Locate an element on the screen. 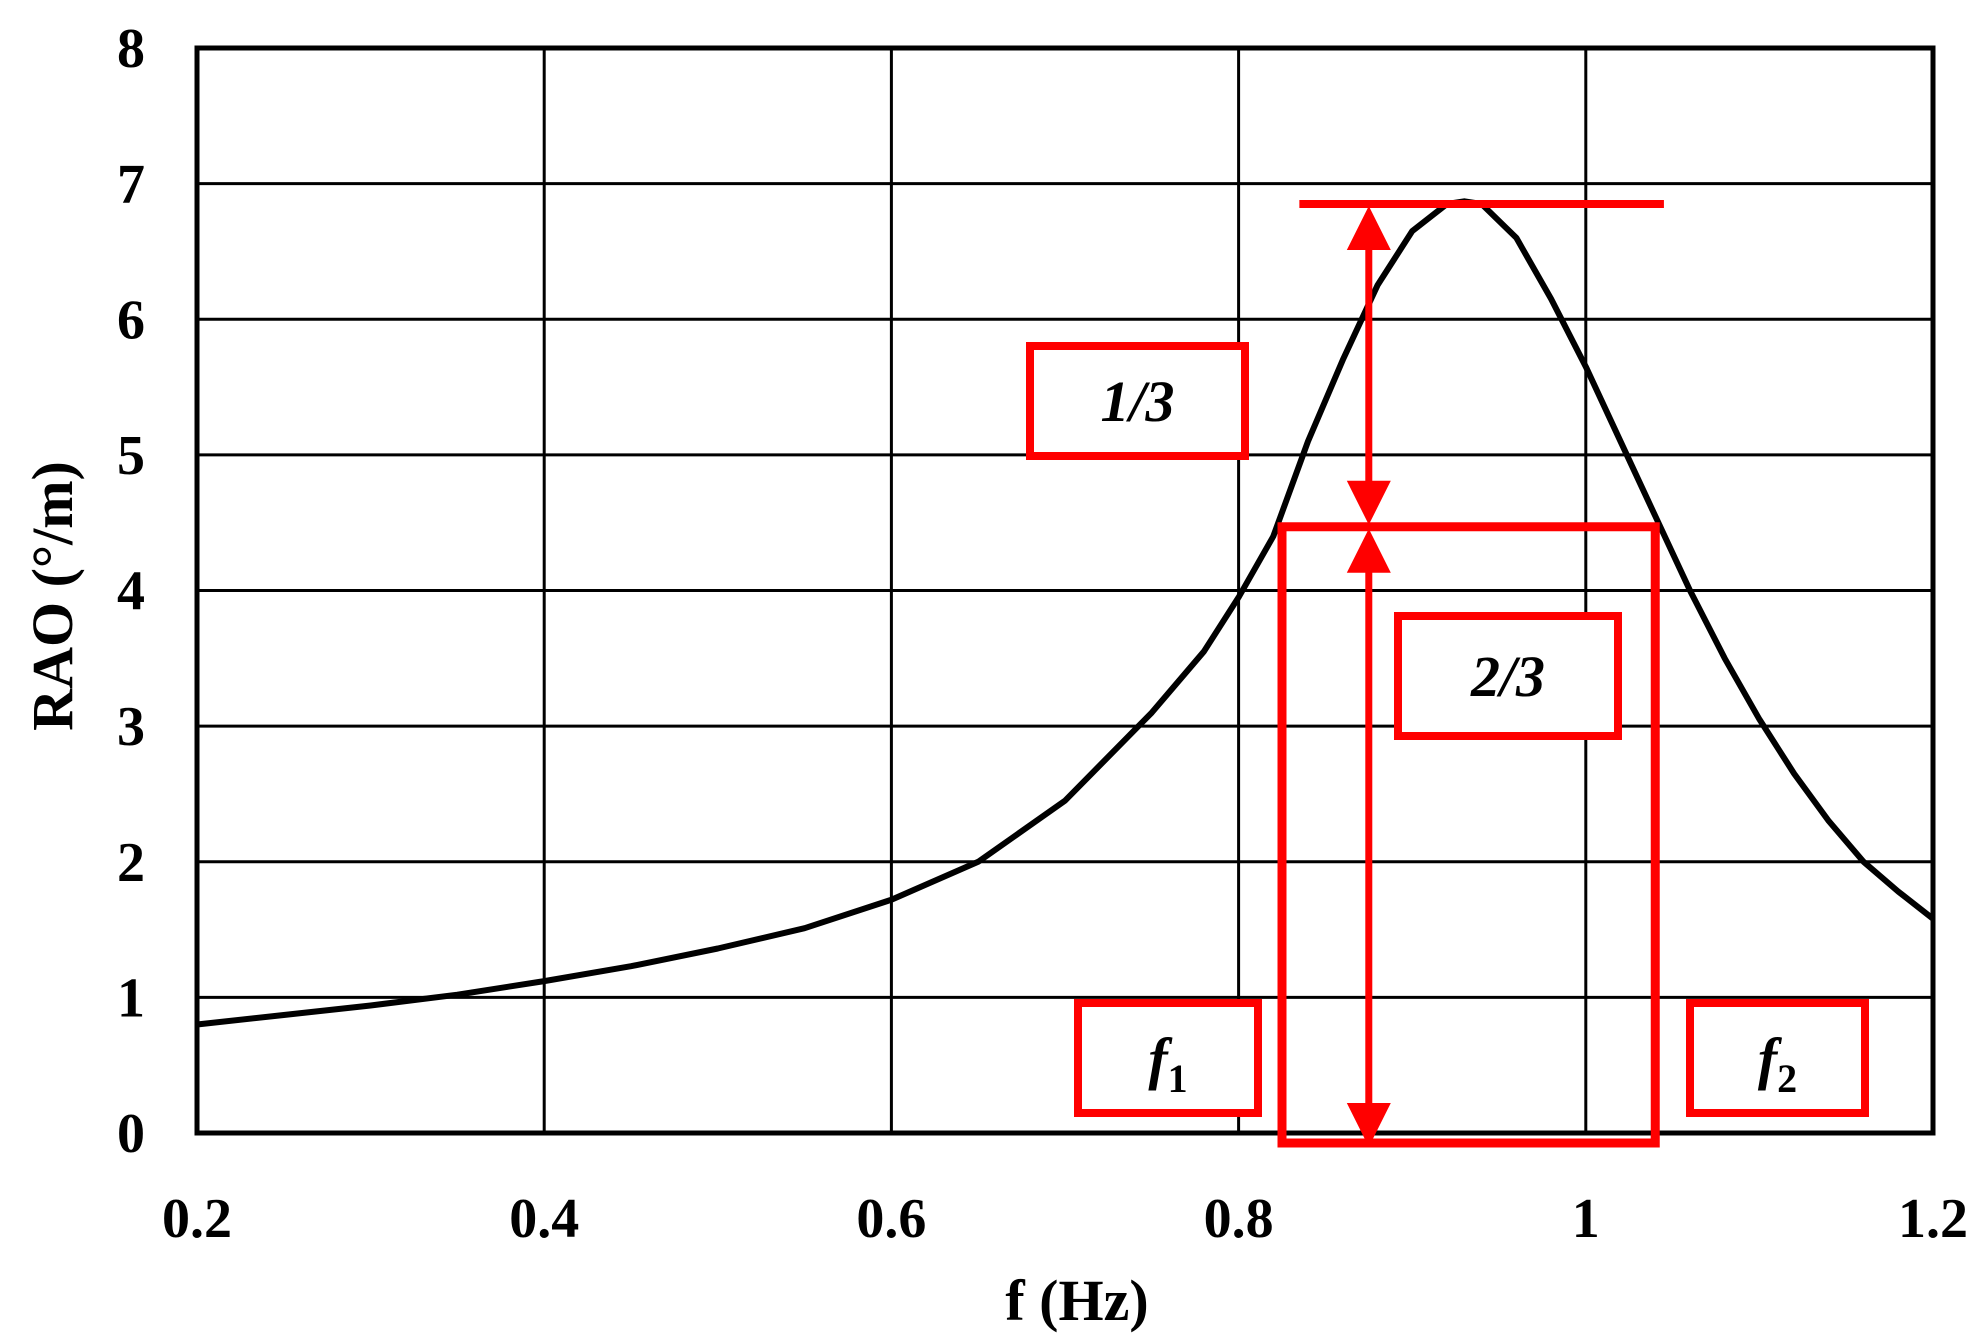  x-tick-label: 0.6 is located at coordinates (891, 1219).